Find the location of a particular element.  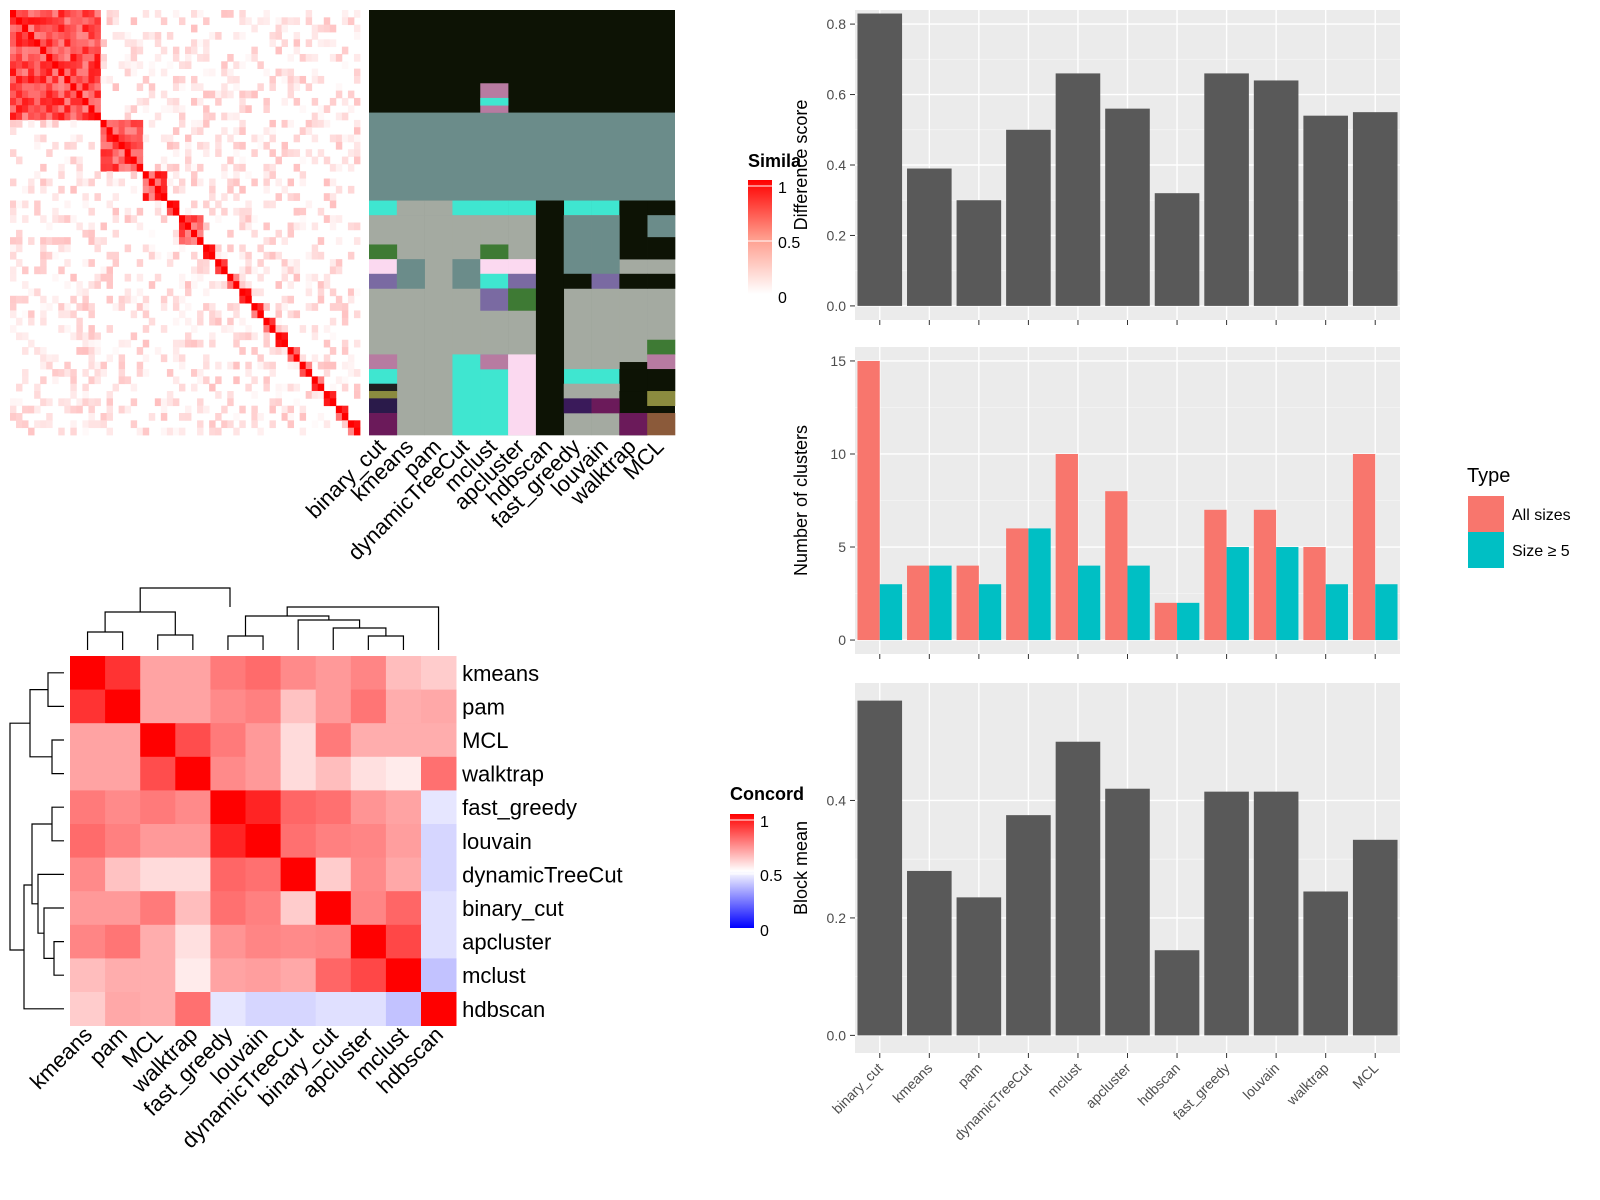

concordance-row-label: dynamicTreeCut is located at coordinates (542, 874).